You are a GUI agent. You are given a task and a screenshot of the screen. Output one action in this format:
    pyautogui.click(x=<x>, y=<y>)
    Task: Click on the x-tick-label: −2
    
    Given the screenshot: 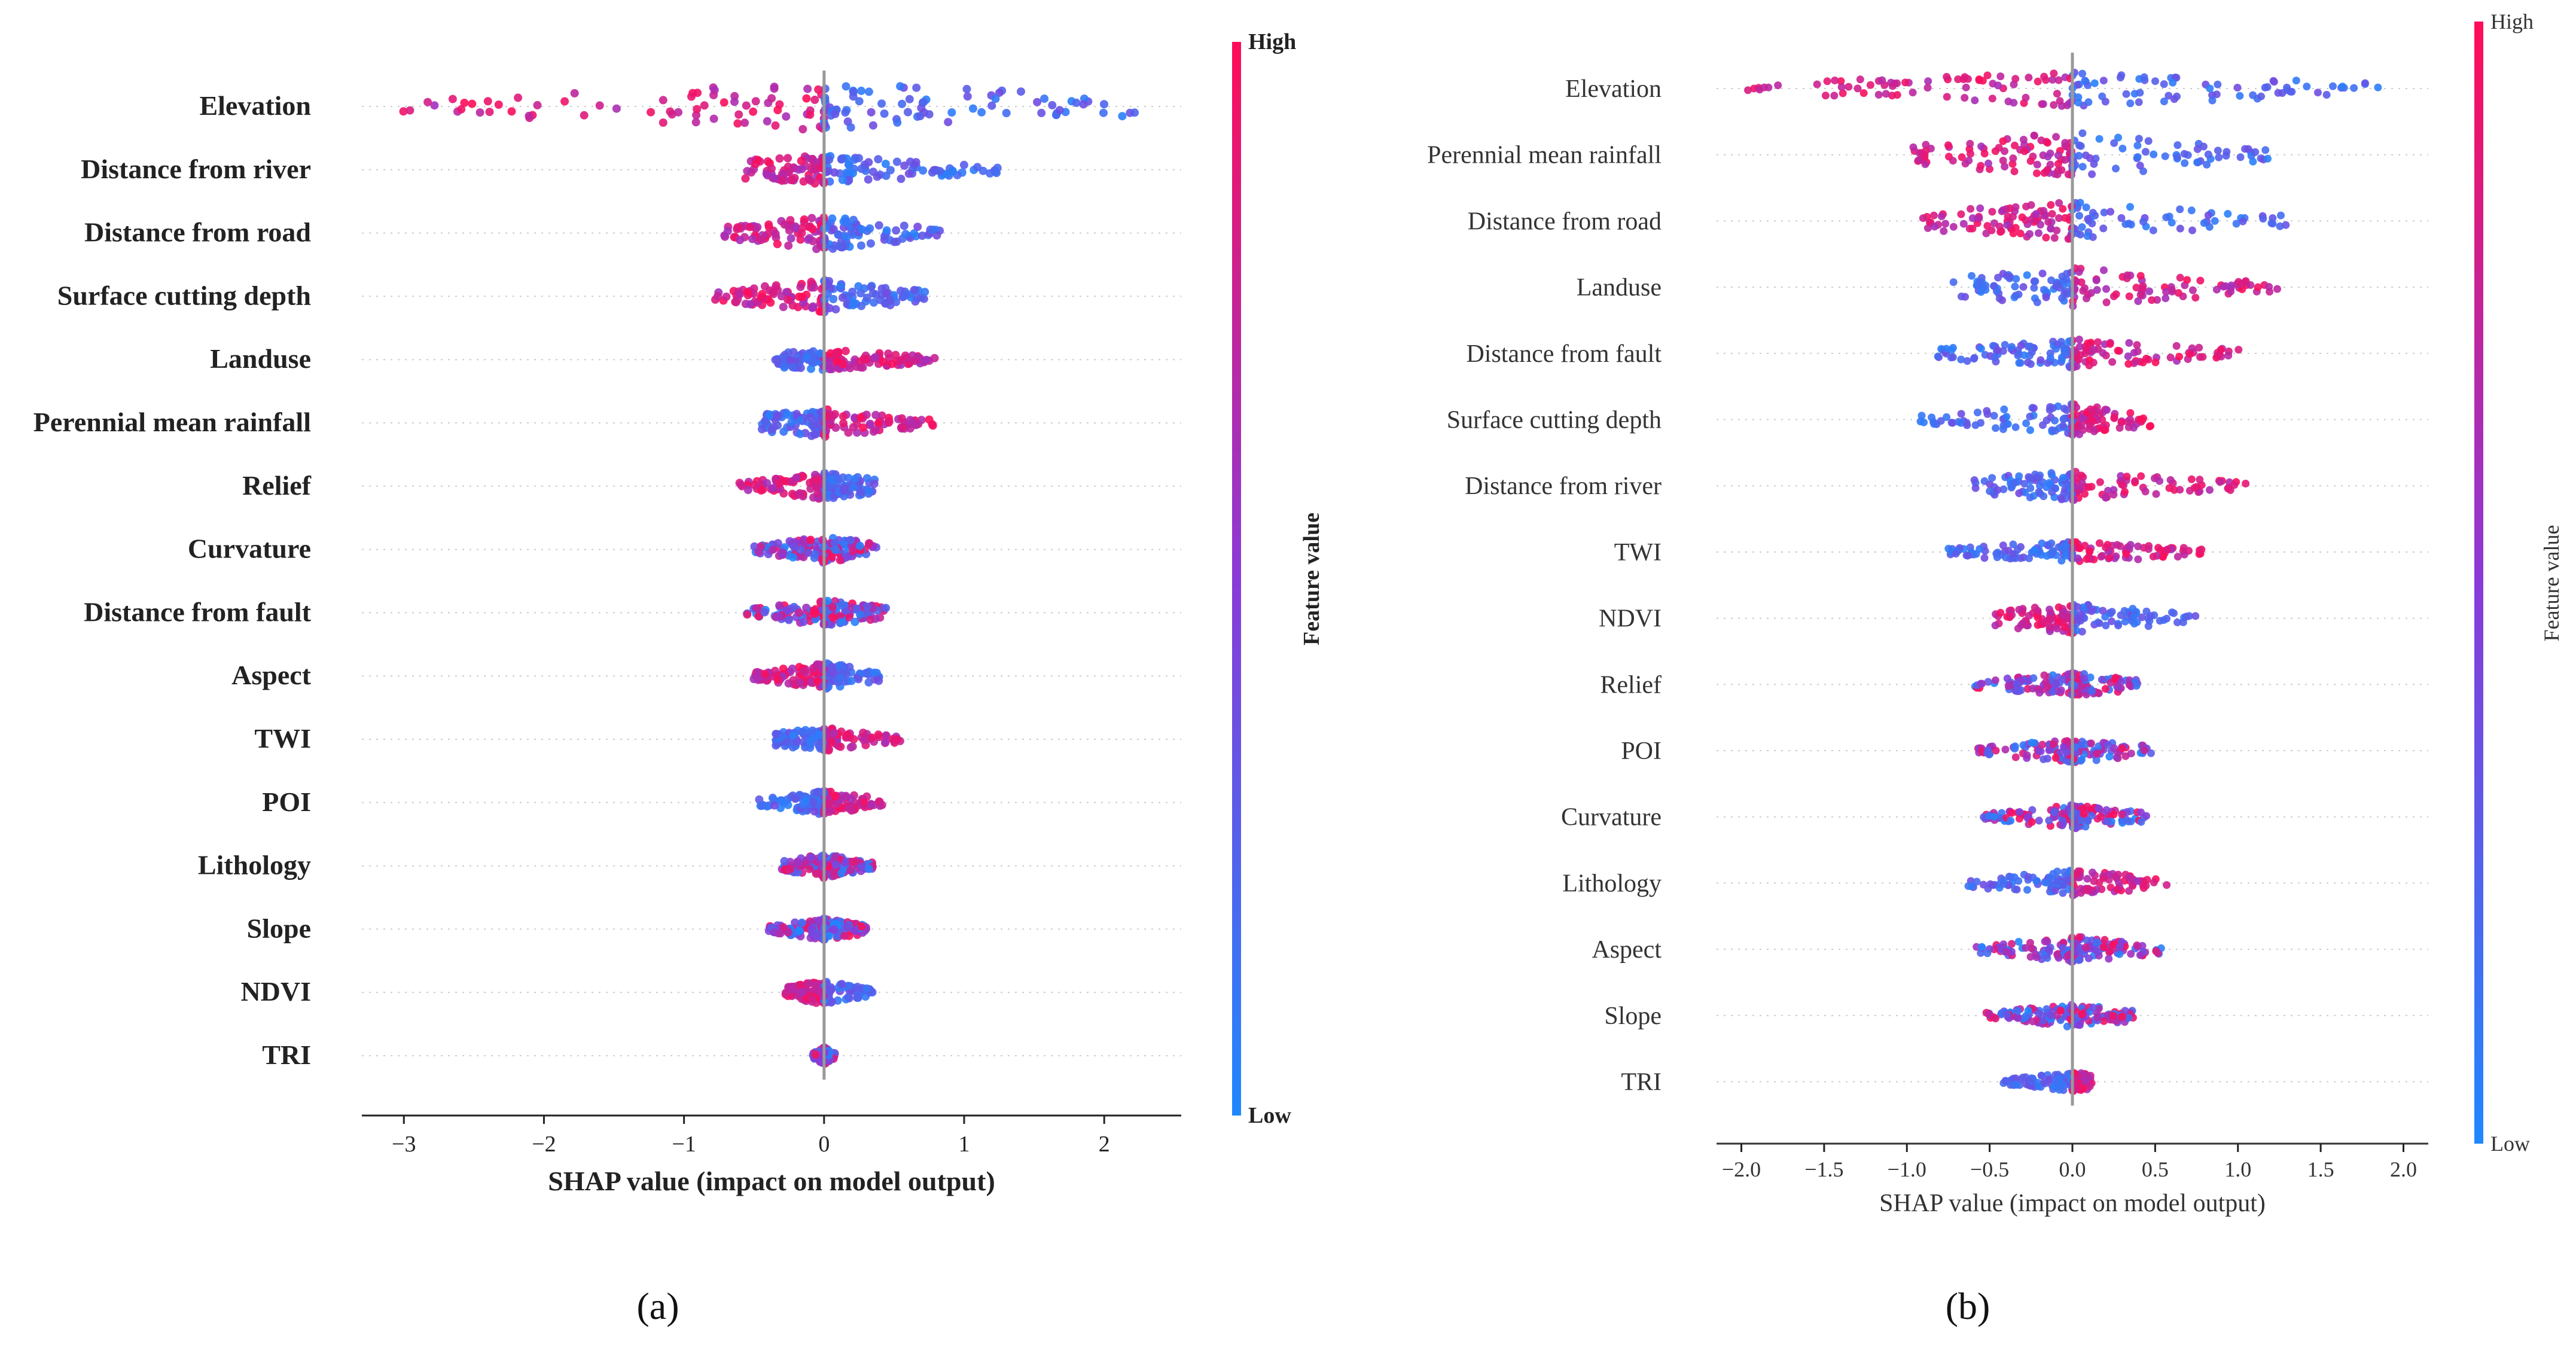 What is the action you would take?
    pyautogui.click(x=544, y=1144)
    